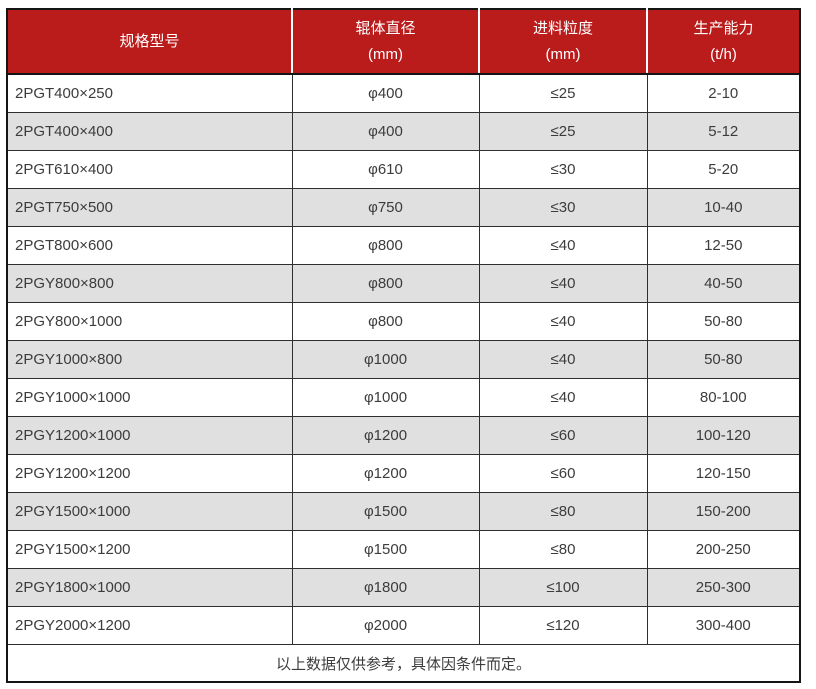 This screenshot has width=816, height=689. What do you see at coordinates (149, 245) in the screenshot?
I see `model-cell: 2PGT800×600` at bounding box center [149, 245].